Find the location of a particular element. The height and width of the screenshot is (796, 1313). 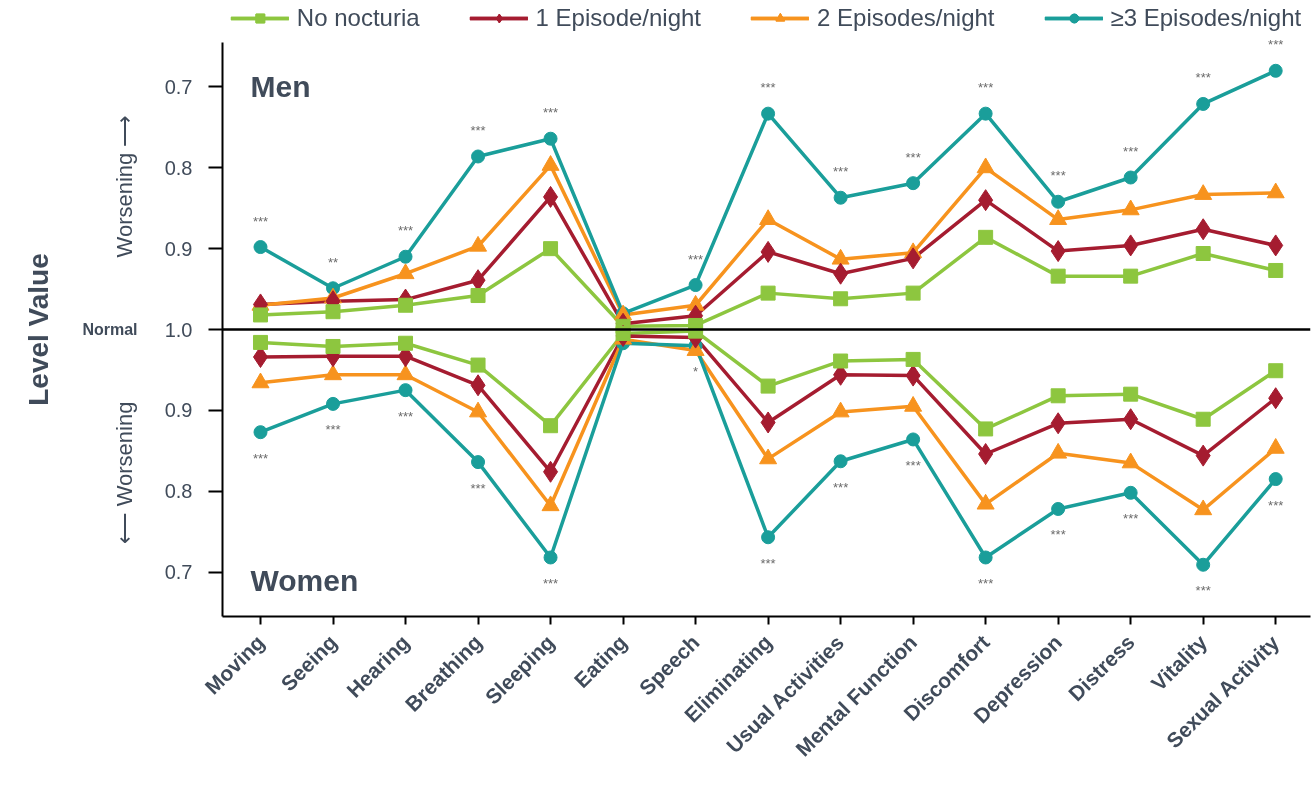

text: Normal is located at coordinates (110, 329).